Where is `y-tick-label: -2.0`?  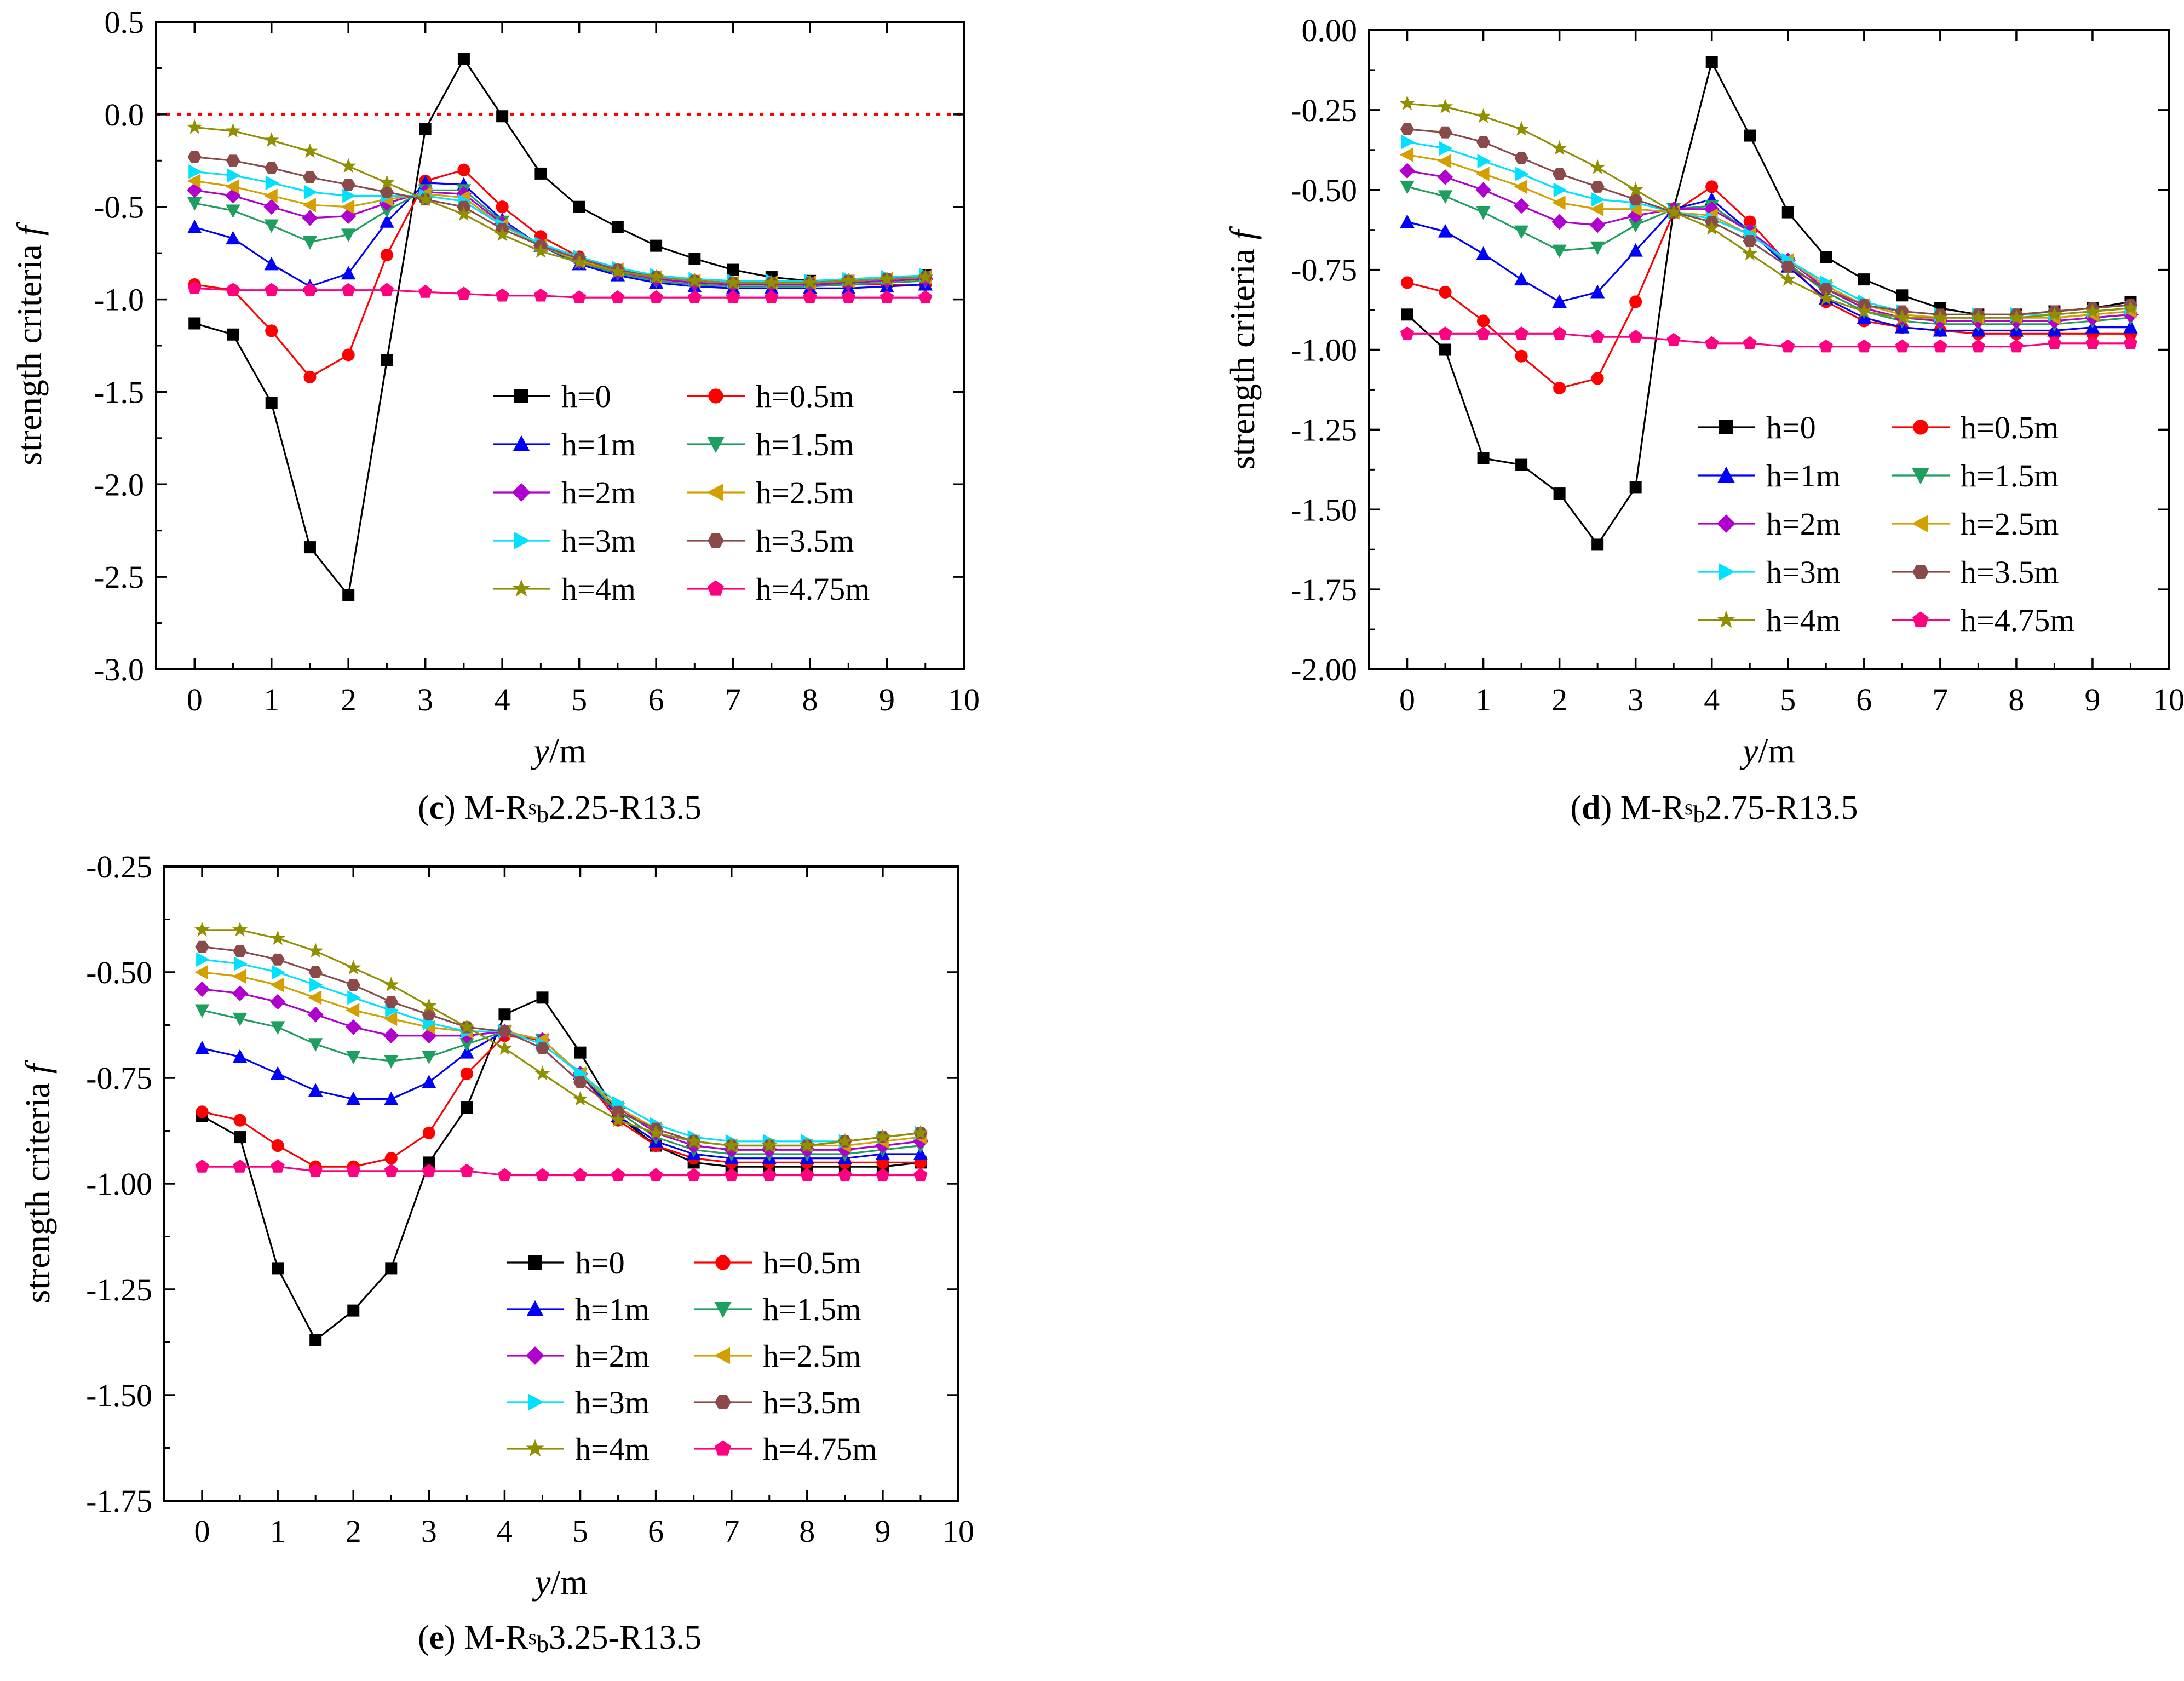 y-tick-label: -2.0 is located at coordinates (119, 485).